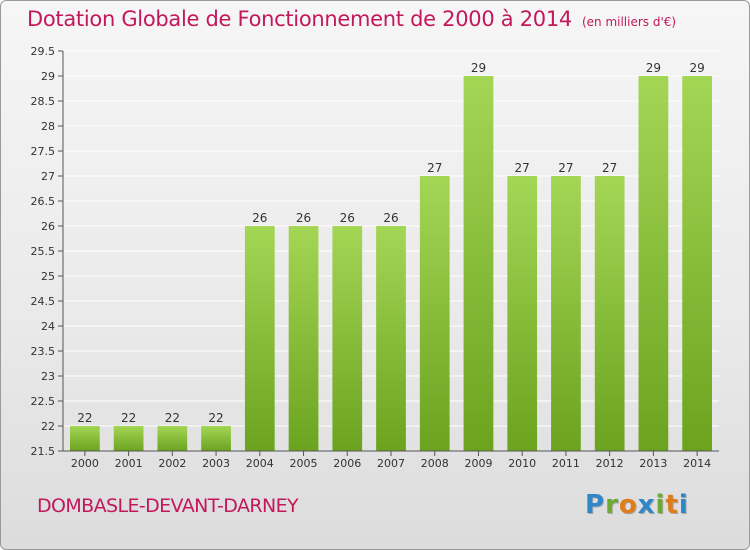  I want to click on logo-letter-5: t, so click(672, 505).